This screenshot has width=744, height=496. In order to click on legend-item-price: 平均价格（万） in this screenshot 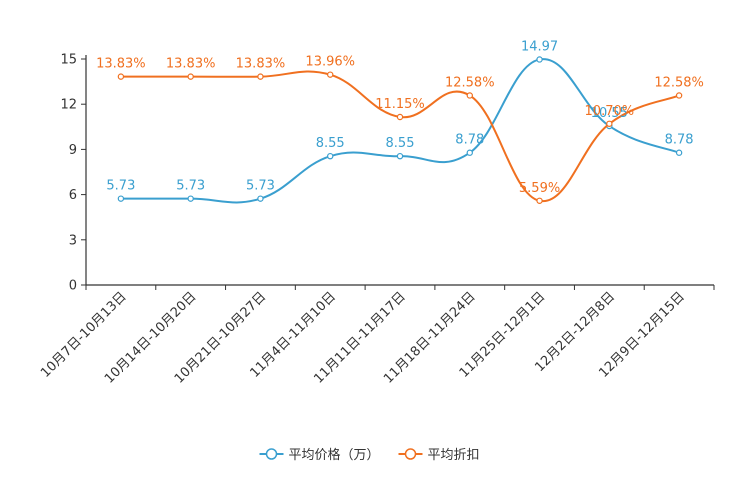, I will do `click(319, 455)`.